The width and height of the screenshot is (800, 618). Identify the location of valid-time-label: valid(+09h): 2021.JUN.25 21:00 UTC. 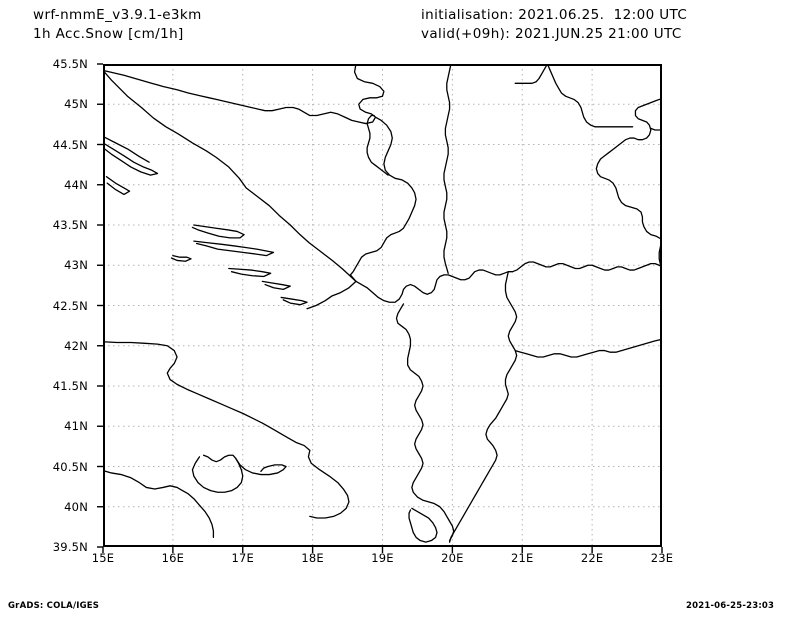
(551, 34).